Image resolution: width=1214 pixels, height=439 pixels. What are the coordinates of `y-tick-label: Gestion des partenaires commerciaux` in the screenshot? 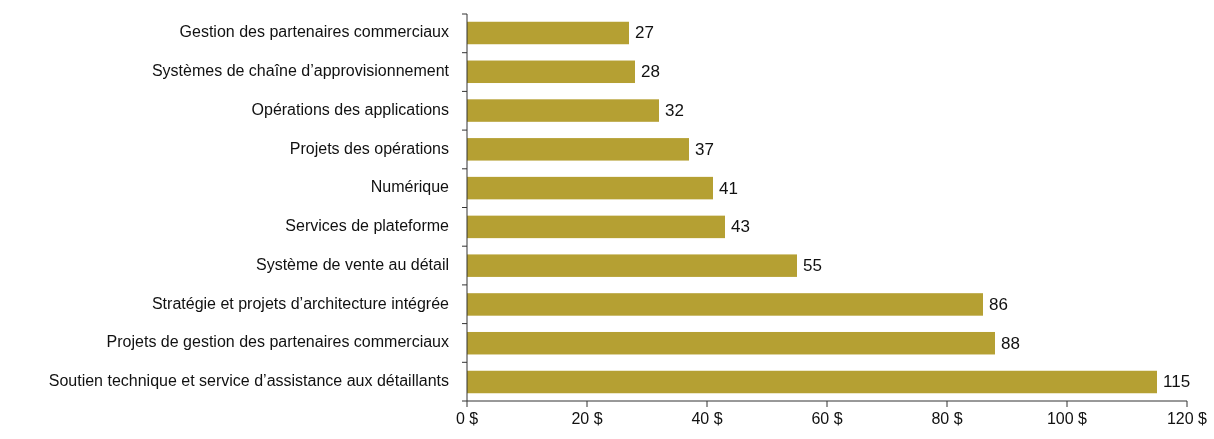 It's located at (314, 32).